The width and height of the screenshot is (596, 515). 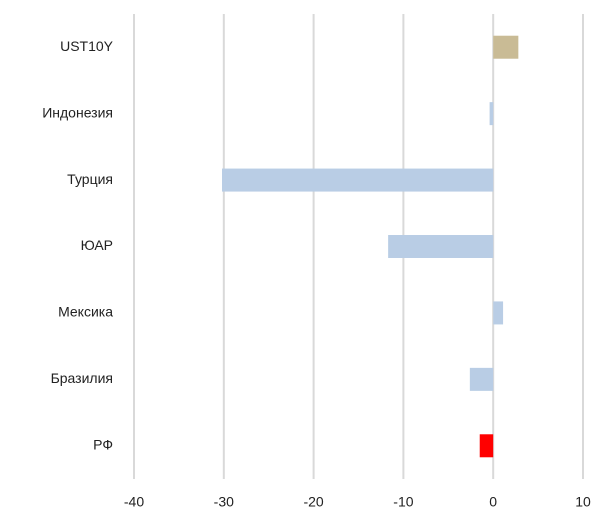 I want to click on x-tick-label: -20, so click(x=313, y=502).